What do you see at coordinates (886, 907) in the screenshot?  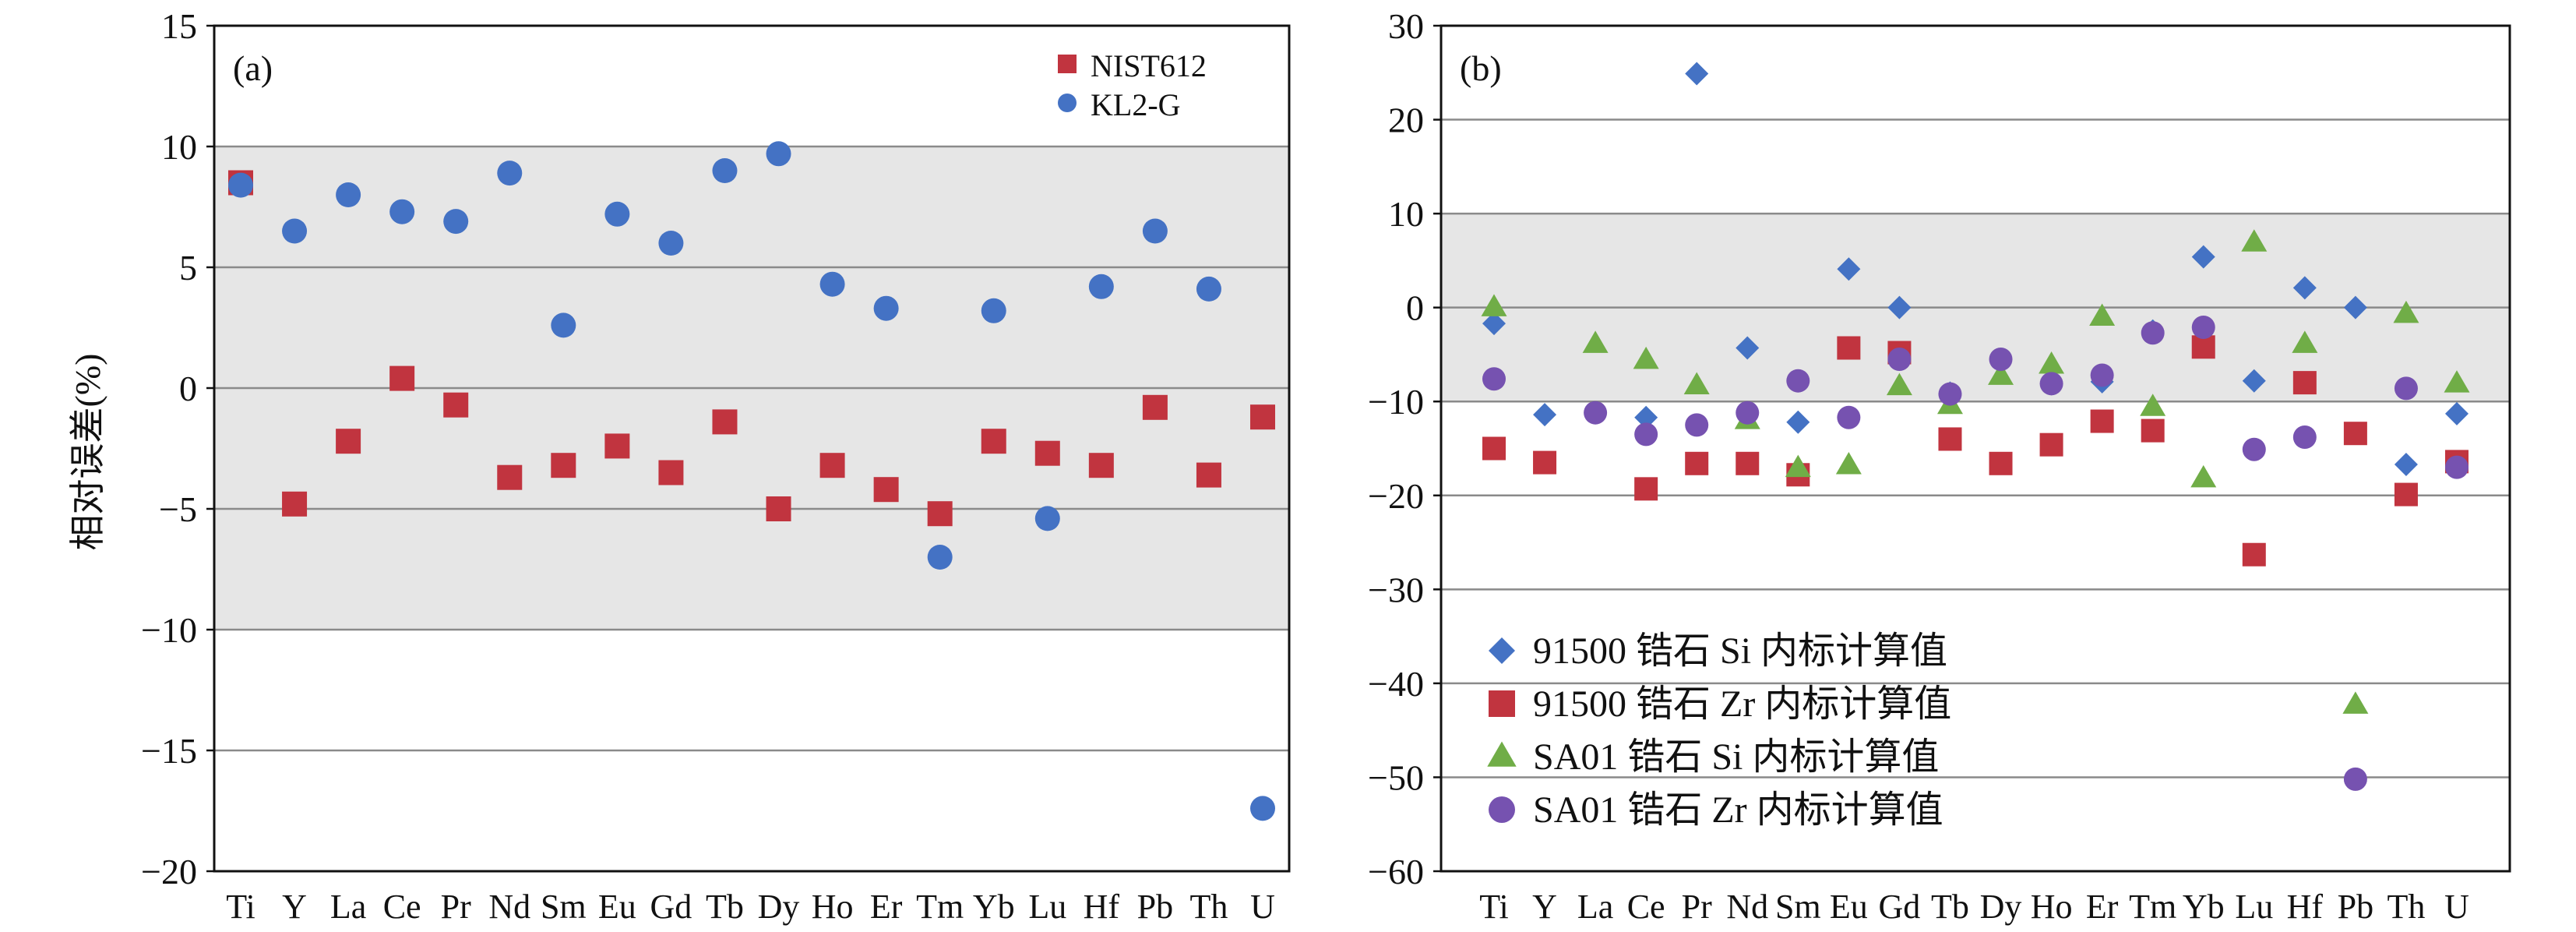 I see `panel-a-x-tick-label: Er` at bounding box center [886, 907].